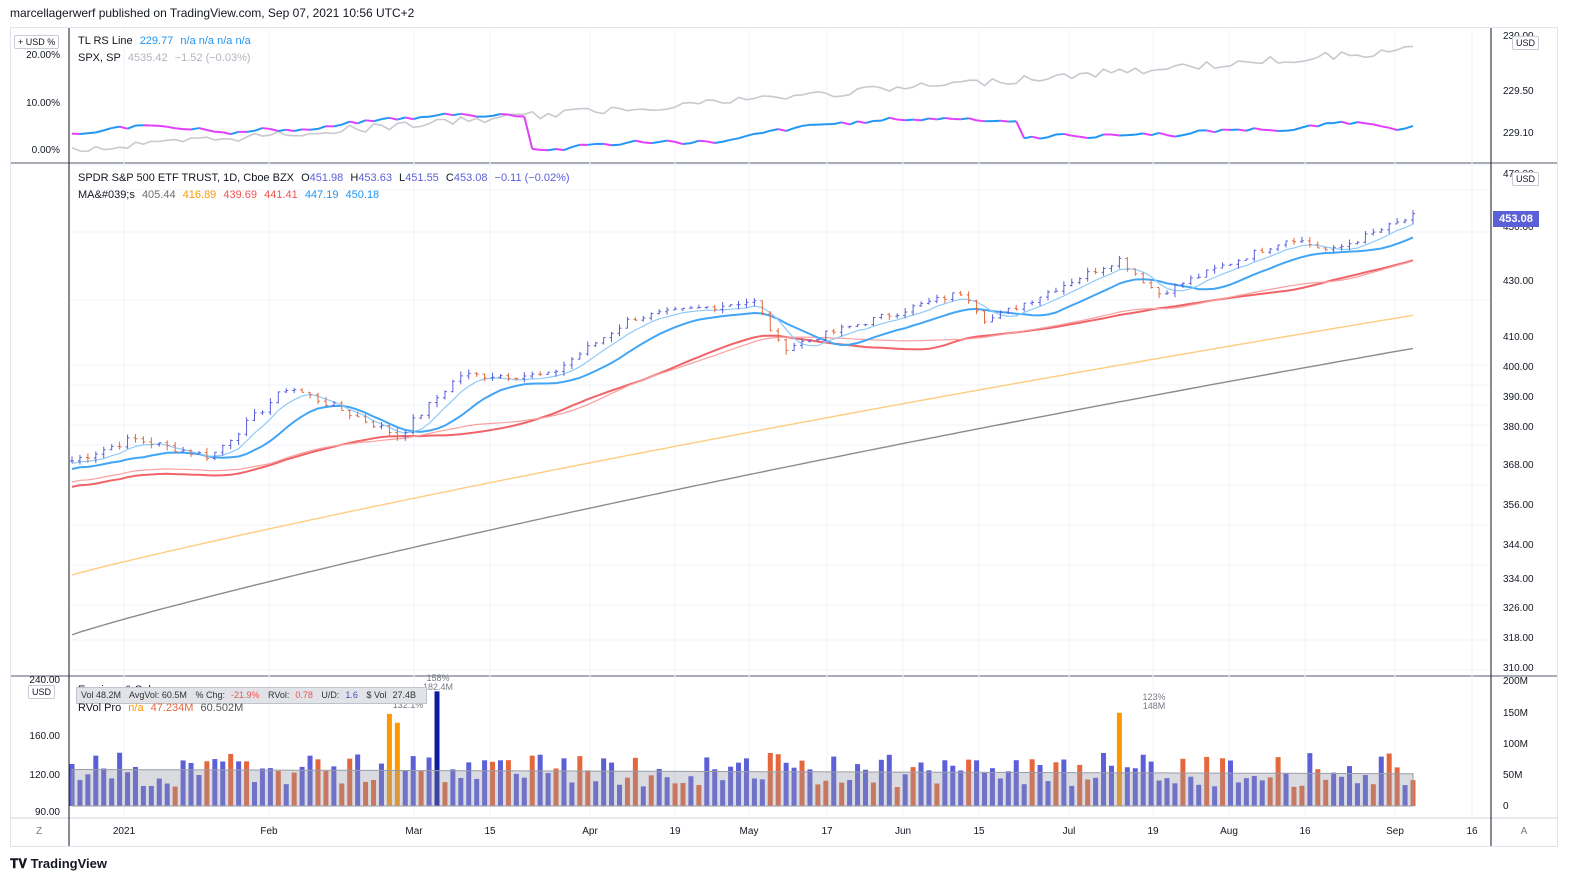 The height and width of the screenshot is (882, 1570). What do you see at coordinates (449, 178) in the screenshot?
I see `close-label: C` at bounding box center [449, 178].